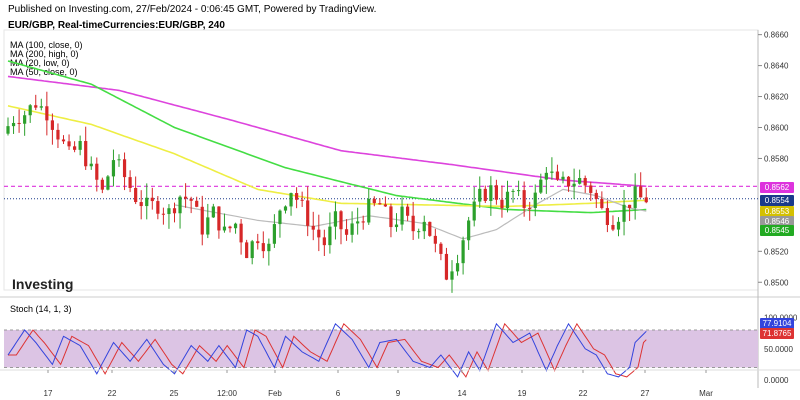 The width and height of the screenshot is (800, 400). I want to click on stoch-band, so click(381, 349).